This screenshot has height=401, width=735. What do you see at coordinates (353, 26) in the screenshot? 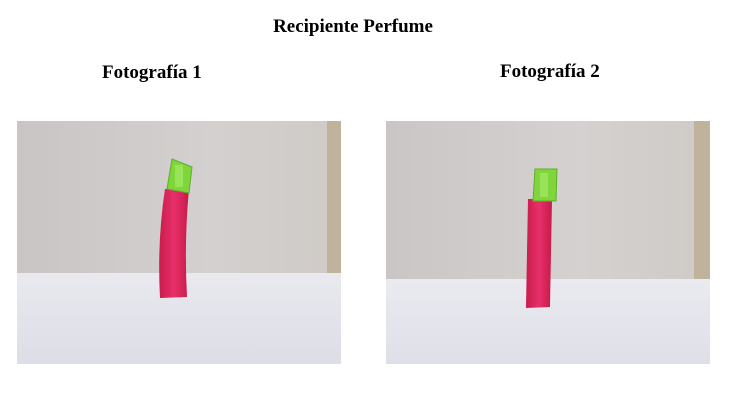
I see `document-title: Recipiente Perfume` at bounding box center [353, 26].